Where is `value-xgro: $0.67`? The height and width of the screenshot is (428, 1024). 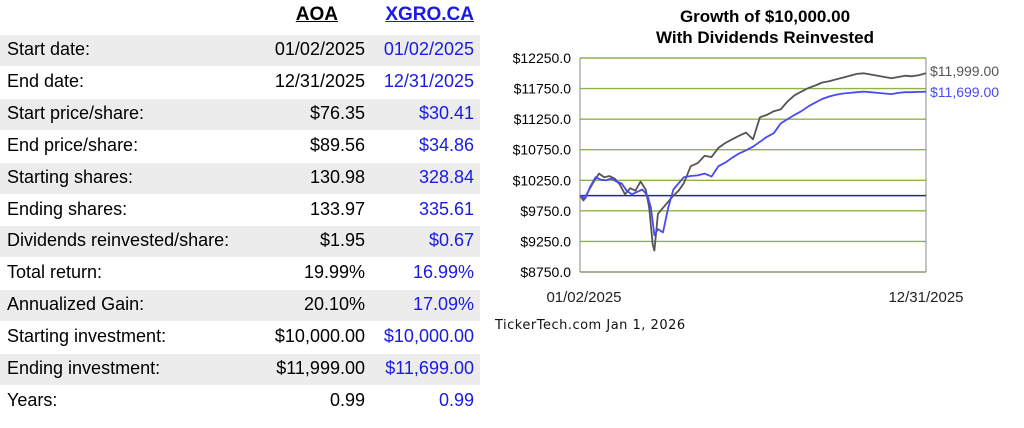
value-xgro: $0.67 is located at coordinates (451, 240).